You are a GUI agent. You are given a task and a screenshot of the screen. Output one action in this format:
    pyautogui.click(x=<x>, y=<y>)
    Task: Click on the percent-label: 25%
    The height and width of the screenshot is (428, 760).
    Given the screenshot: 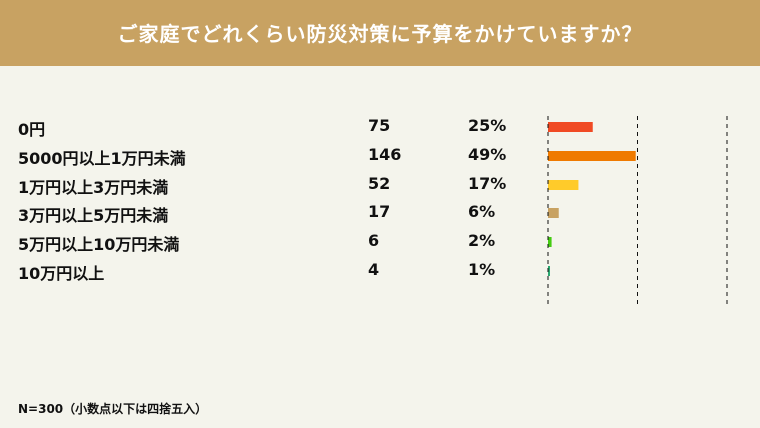 What is the action you would take?
    pyautogui.click(x=487, y=125)
    